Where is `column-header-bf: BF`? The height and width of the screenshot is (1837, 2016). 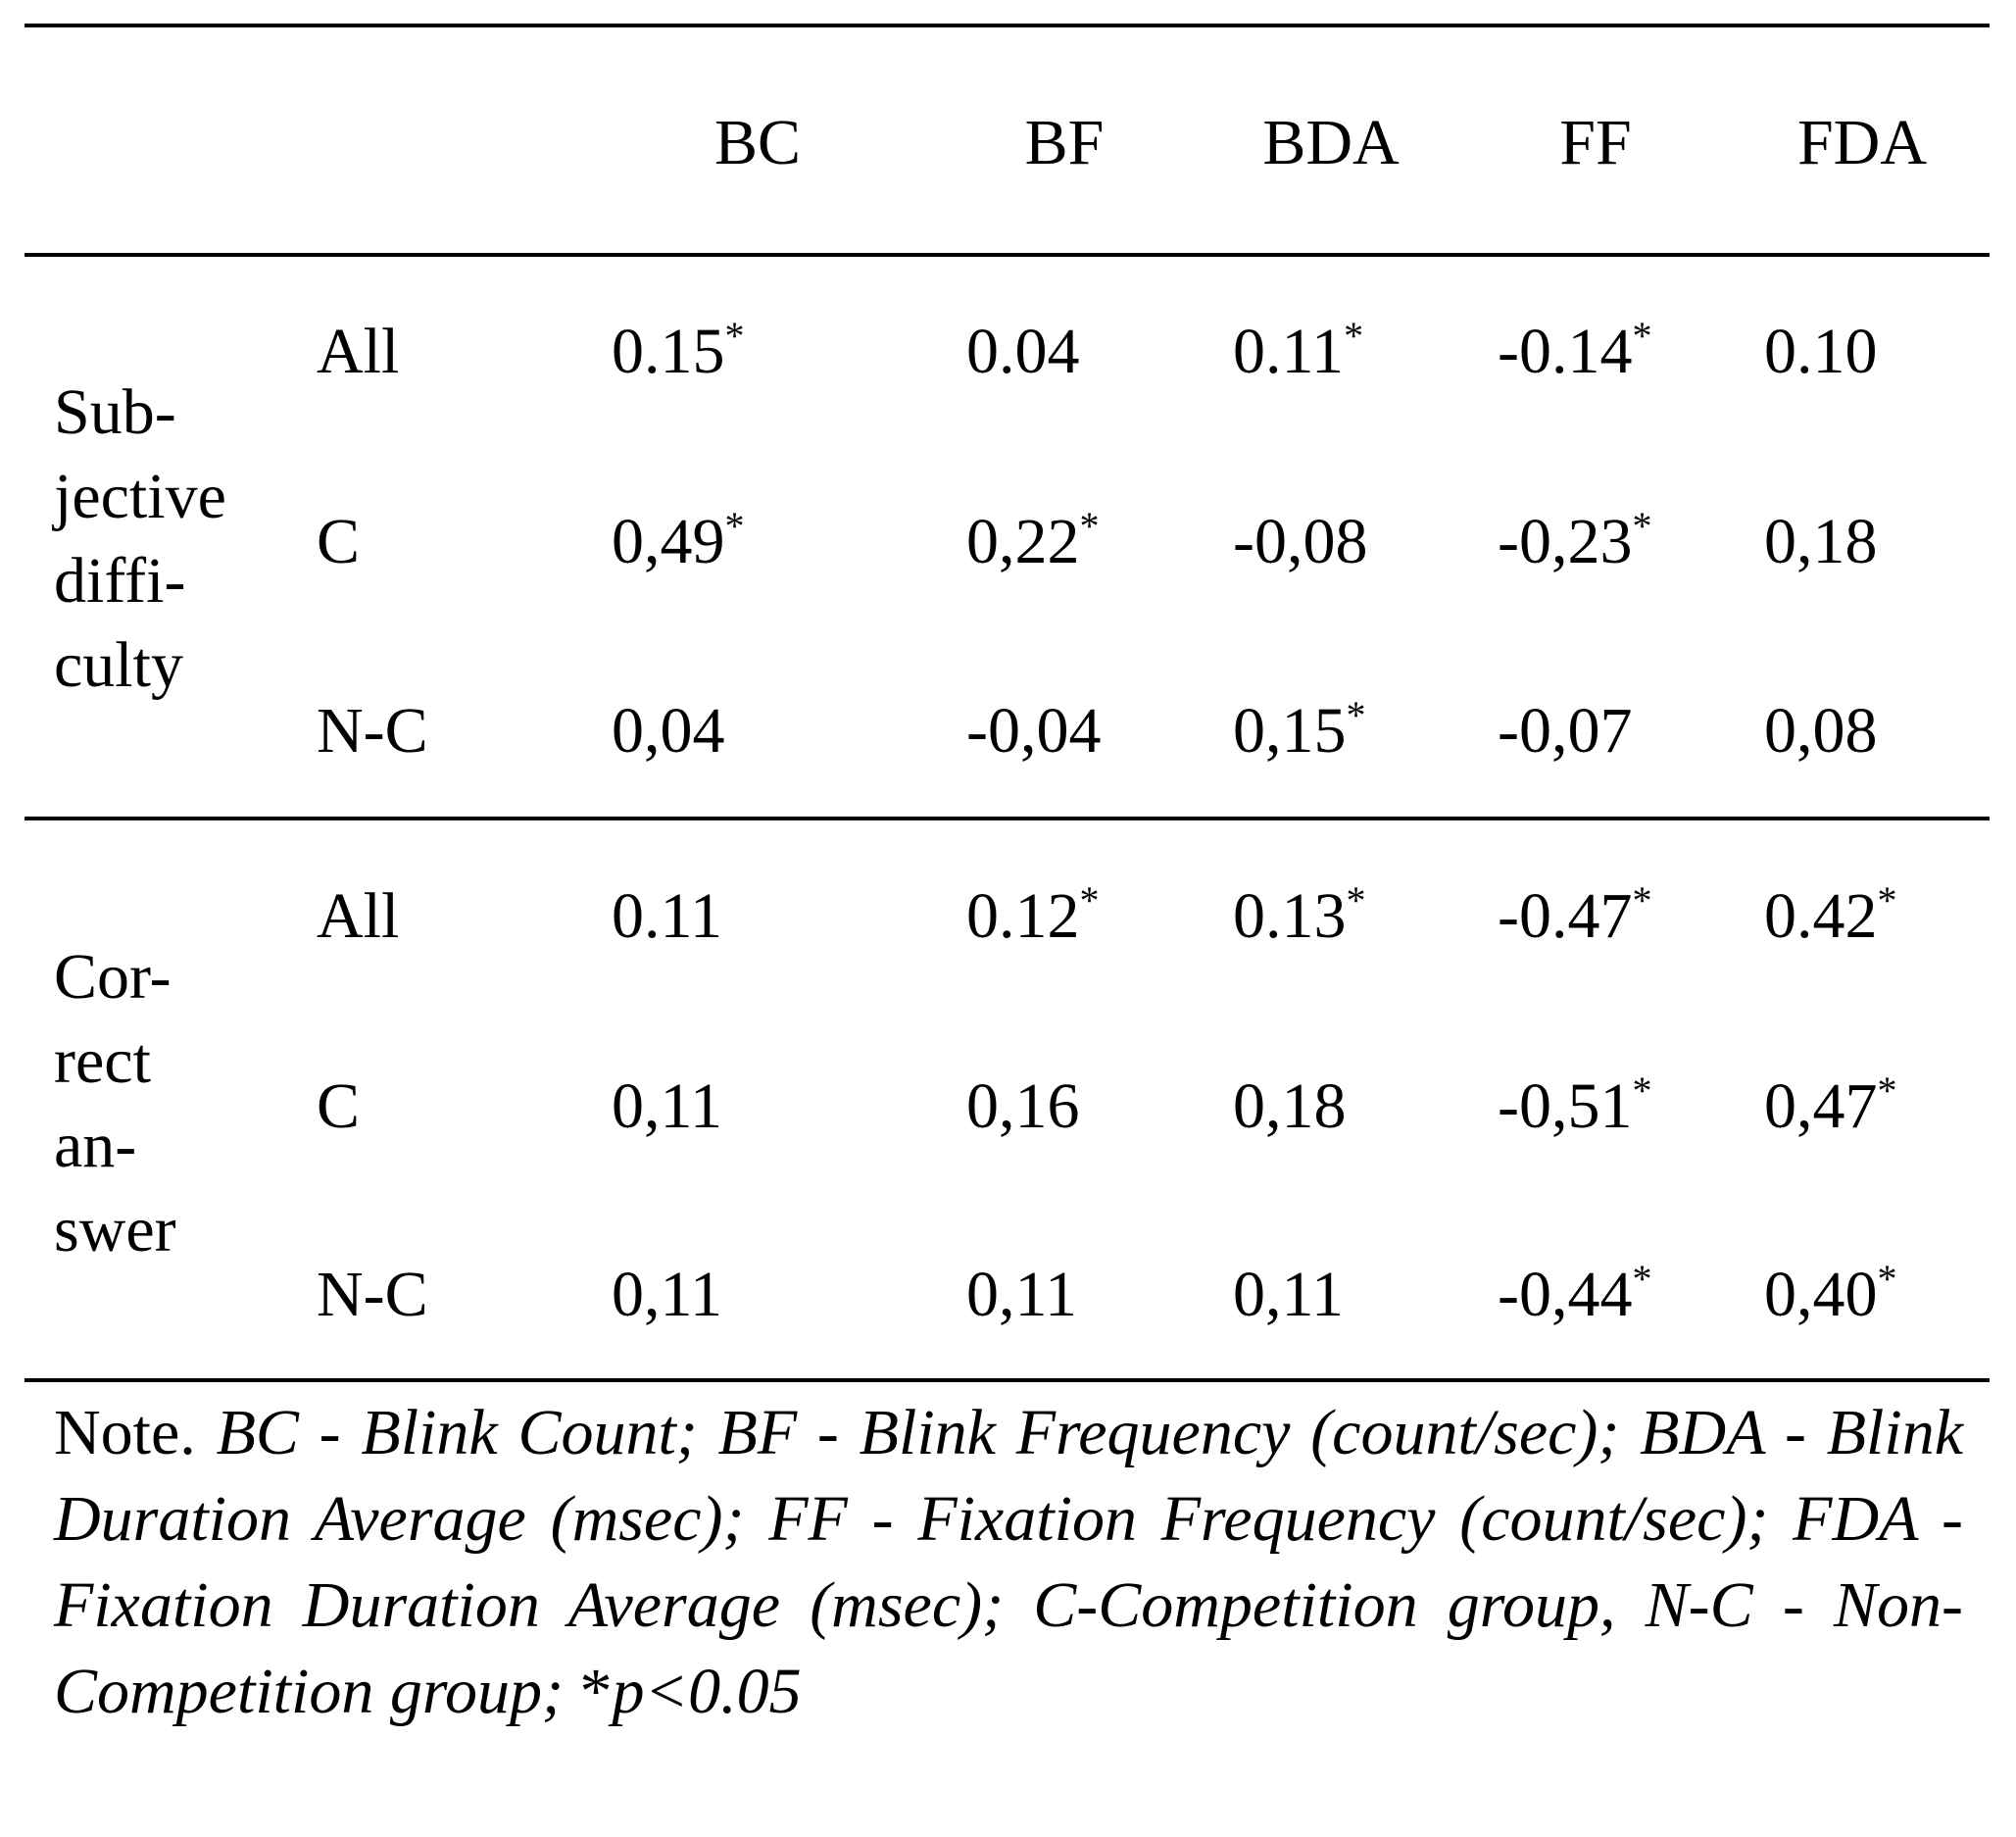
column-header-bf: BF is located at coordinates (1064, 142).